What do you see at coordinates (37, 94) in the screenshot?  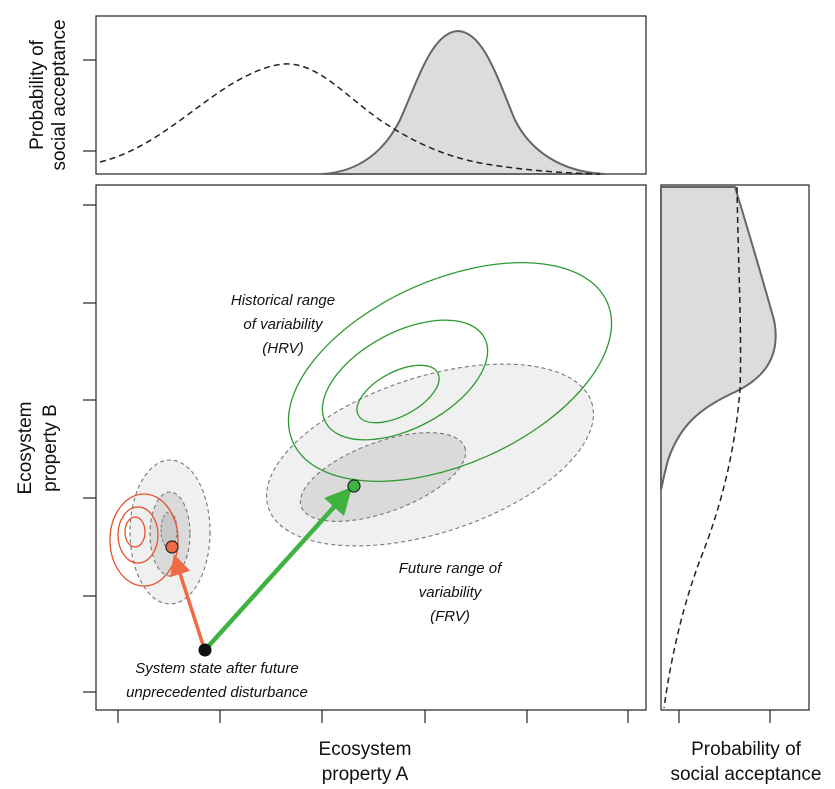 I see `top-ylabel-line1: Probability of` at bounding box center [37, 94].